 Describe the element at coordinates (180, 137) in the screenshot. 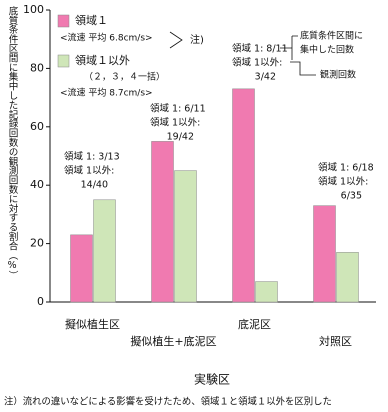

I see `annotation: 19/42` at that location.